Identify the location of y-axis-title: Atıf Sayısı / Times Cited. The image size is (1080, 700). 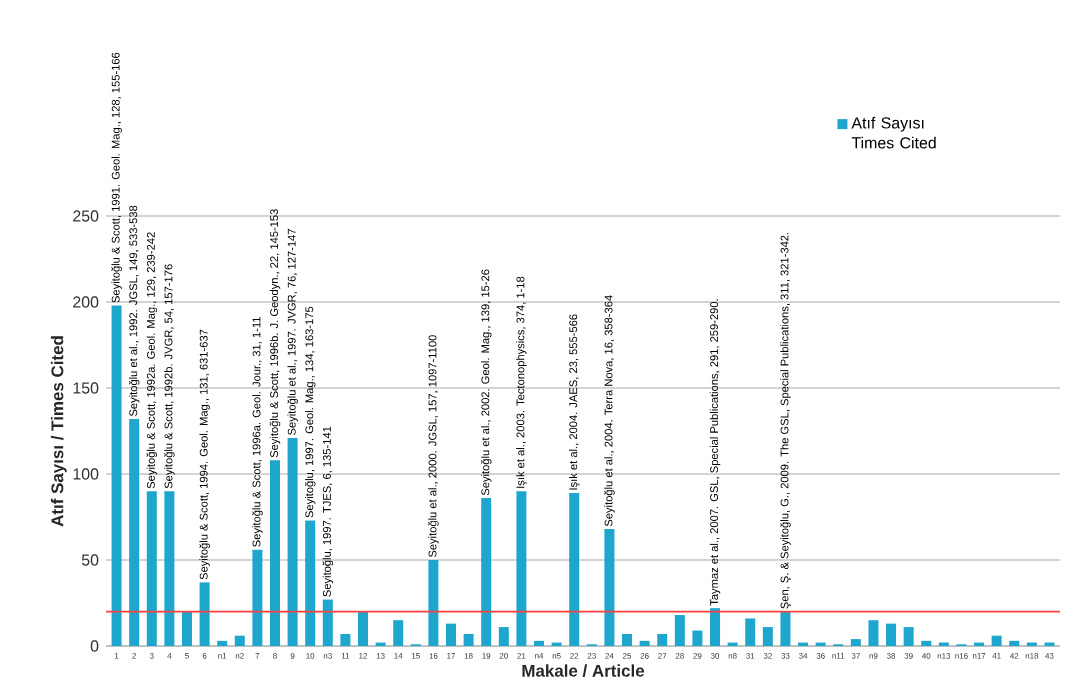
(58, 431).